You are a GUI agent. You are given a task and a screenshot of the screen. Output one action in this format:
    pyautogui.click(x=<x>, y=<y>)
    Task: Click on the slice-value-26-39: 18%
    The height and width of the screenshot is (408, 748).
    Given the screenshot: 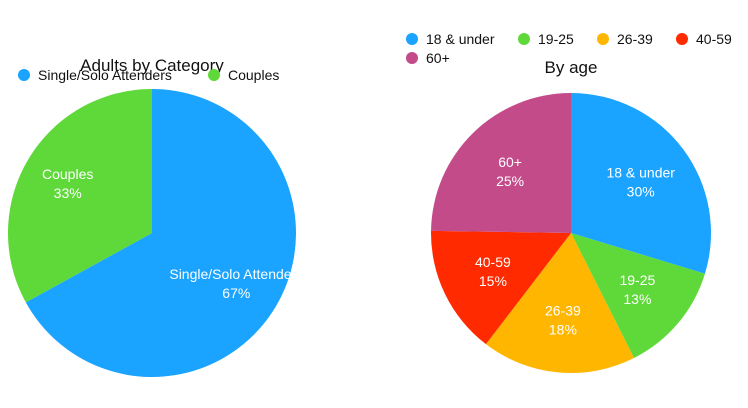 What is the action you would take?
    pyautogui.click(x=563, y=329)
    